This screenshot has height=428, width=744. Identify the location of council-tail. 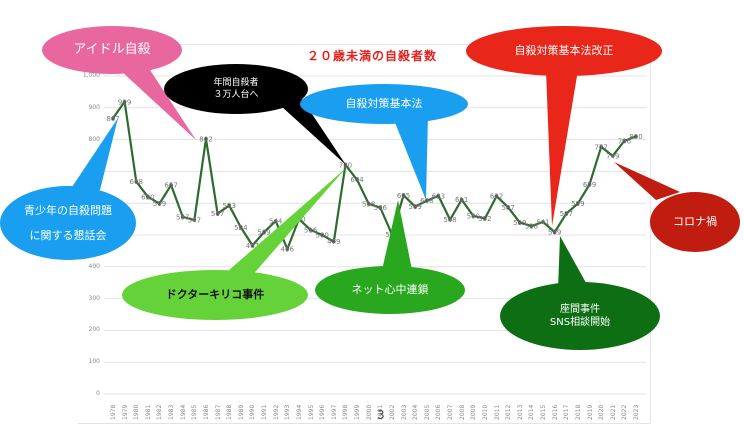
(94, 154).